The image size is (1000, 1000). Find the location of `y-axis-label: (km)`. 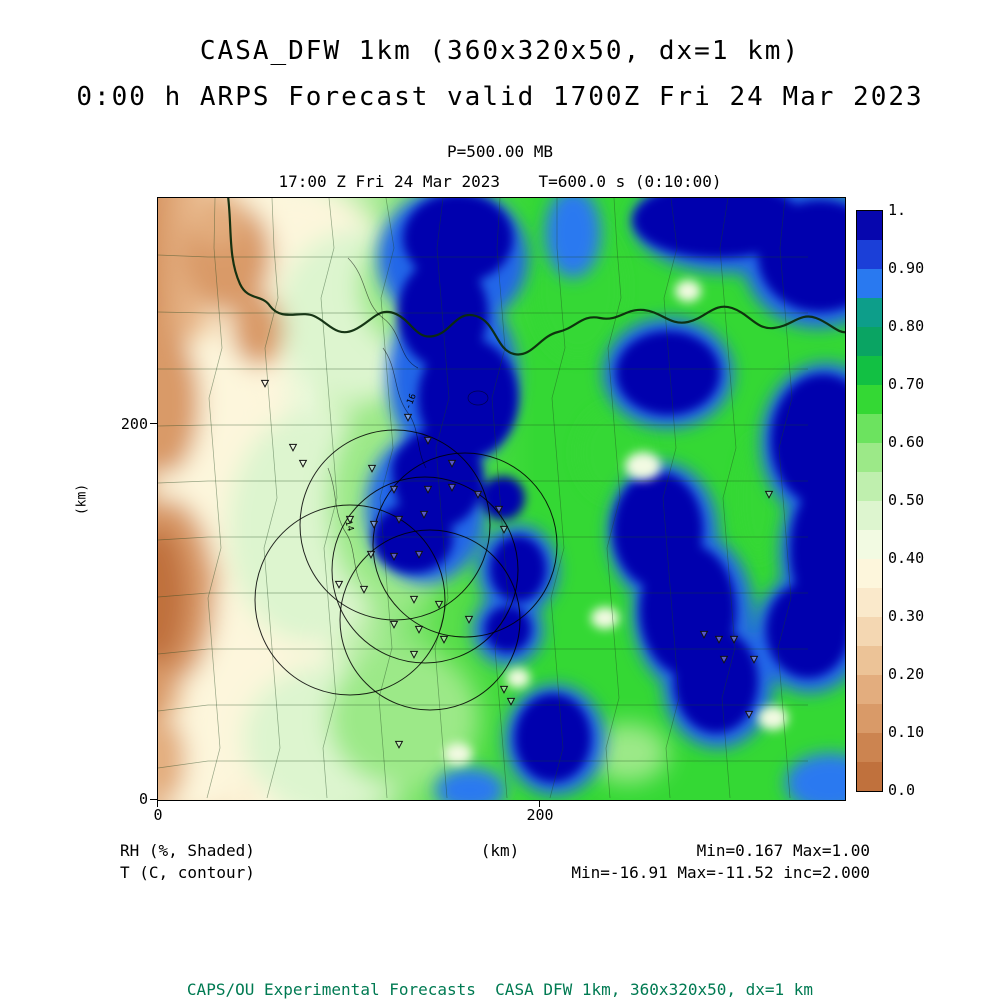

y-axis-label: (km) is located at coordinates (82, 499).